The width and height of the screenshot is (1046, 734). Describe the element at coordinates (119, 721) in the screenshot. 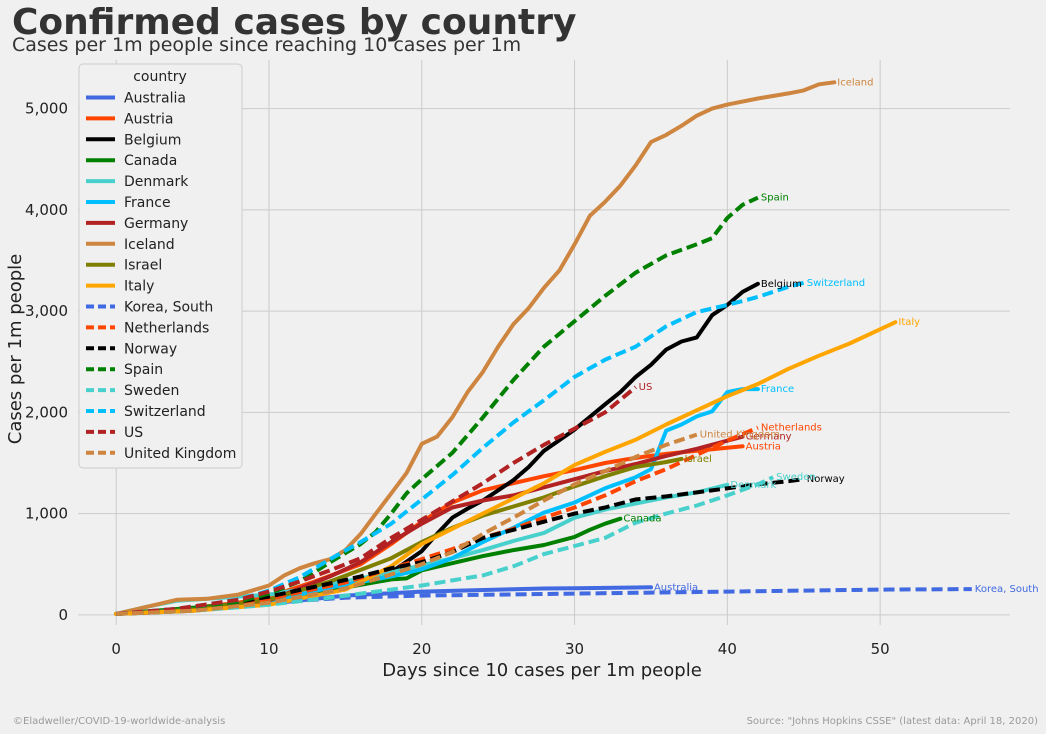

I see `footer-credit: ©Eladweller/COVID-19-worldwide-analysis` at that location.